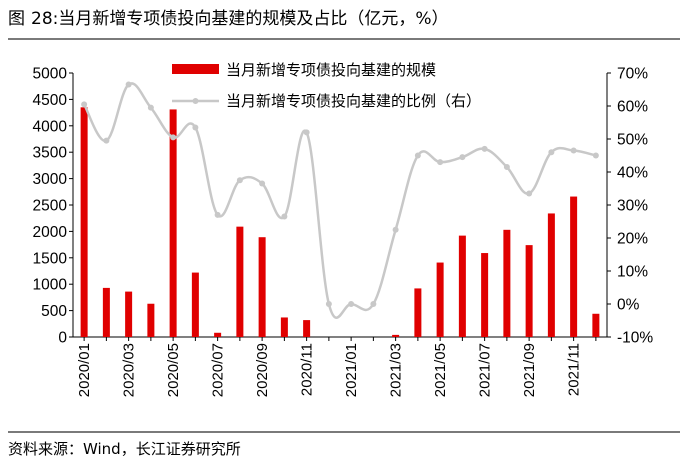 This screenshot has width=688, height=467. I want to click on figure-number: 28:, so click(45, 19).